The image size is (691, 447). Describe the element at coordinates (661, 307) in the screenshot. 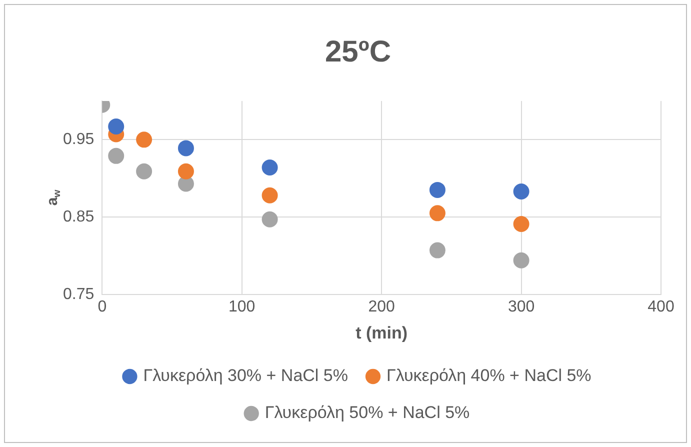

I see `x-tick-label: 400` at that location.